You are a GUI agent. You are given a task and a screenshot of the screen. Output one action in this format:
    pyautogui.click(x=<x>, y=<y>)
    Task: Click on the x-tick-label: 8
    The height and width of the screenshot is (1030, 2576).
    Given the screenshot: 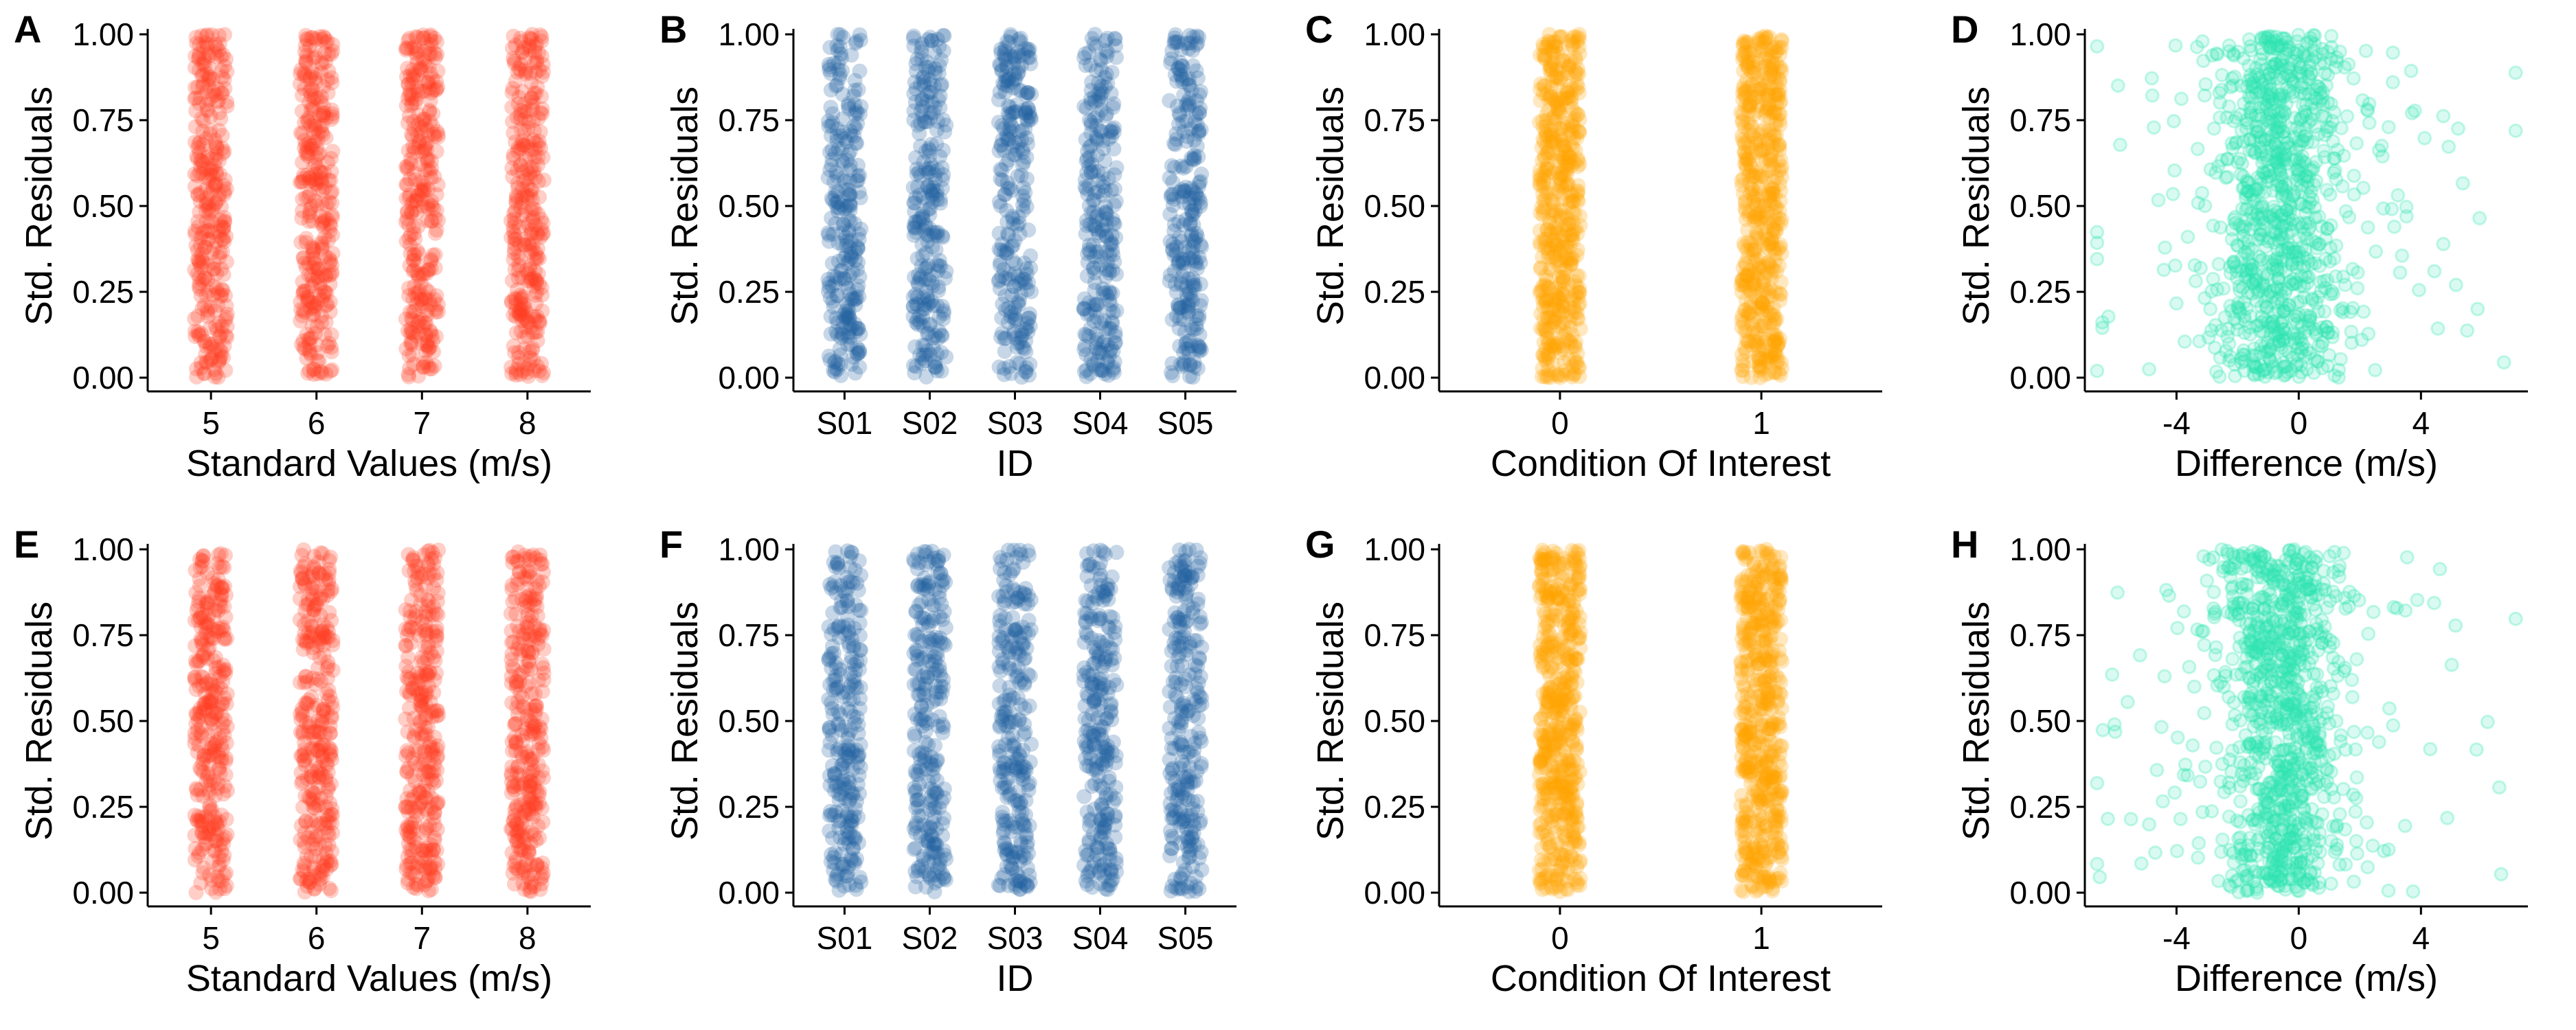 What is the action you would take?
    pyautogui.click(x=527, y=423)
    